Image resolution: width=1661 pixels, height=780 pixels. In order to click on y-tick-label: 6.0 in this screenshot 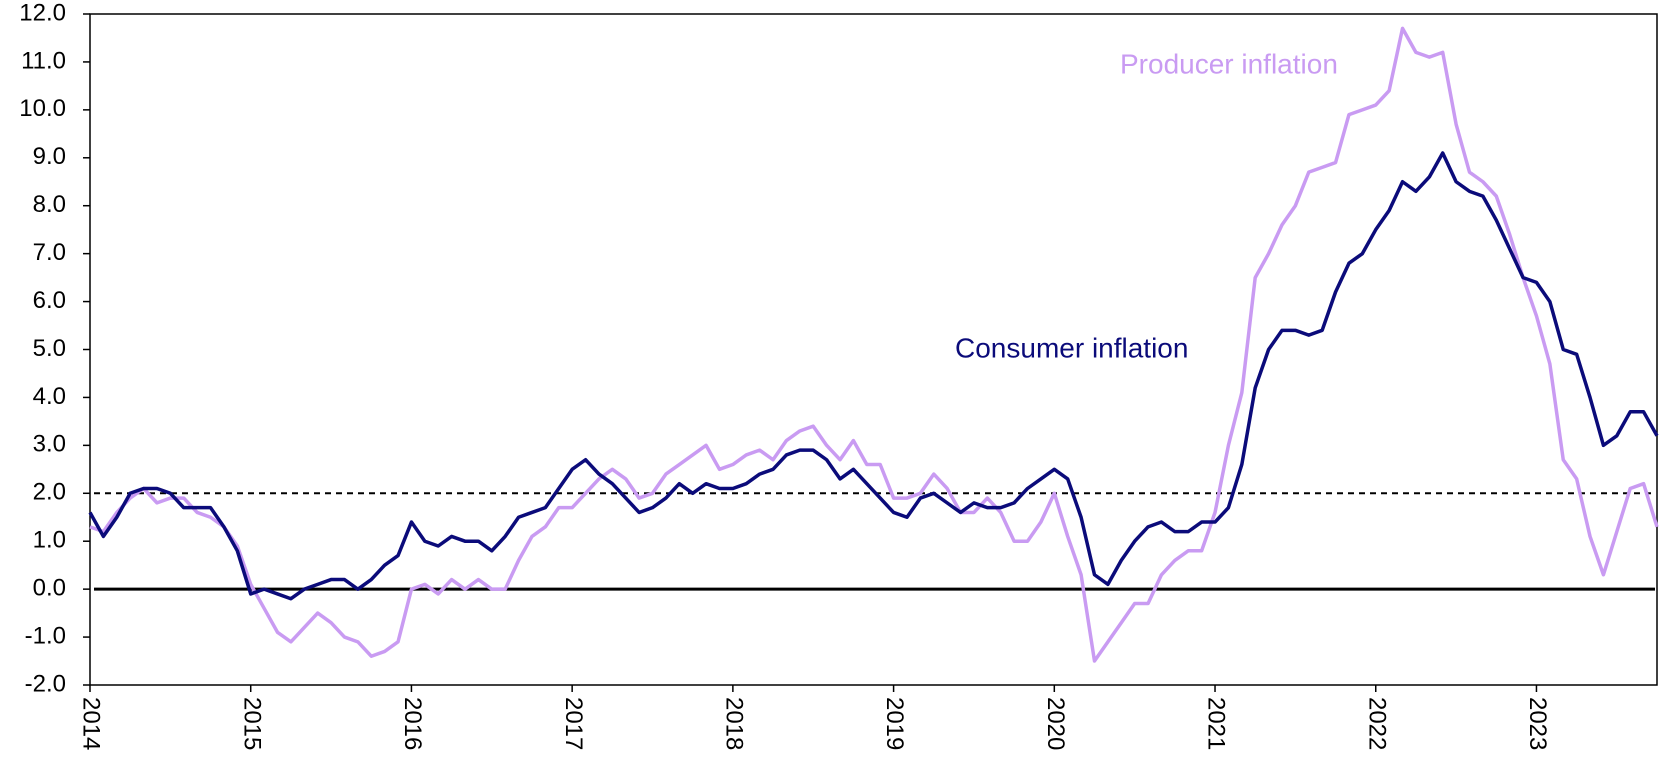, I will do `click(49, 300)`.